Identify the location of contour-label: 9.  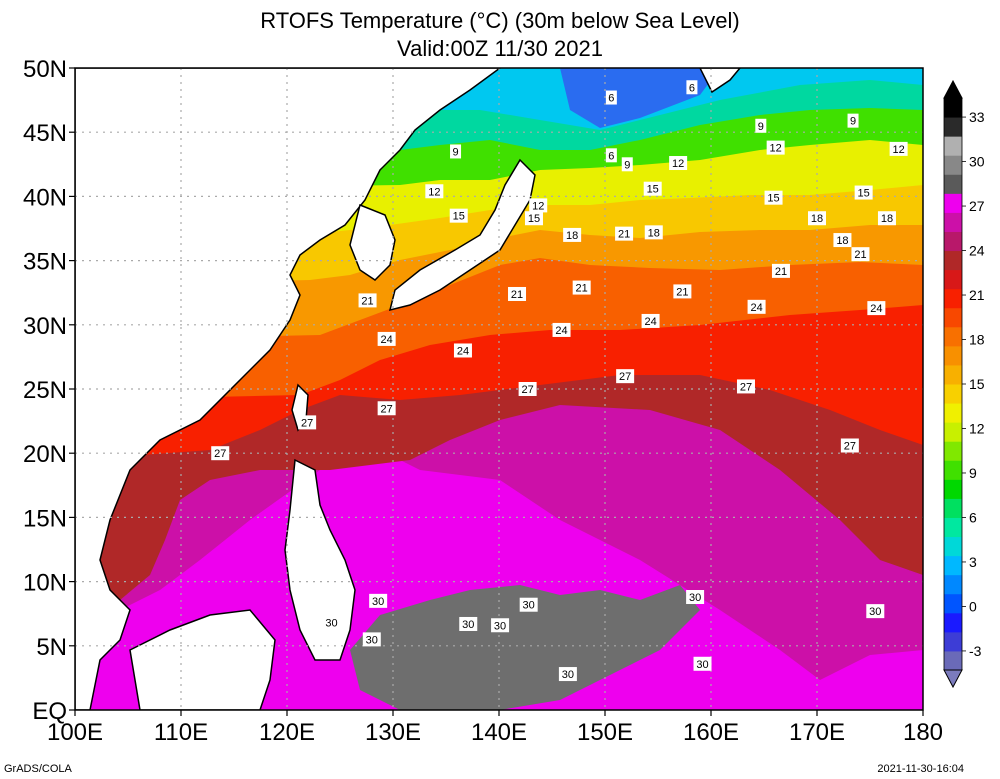
(853, 120).